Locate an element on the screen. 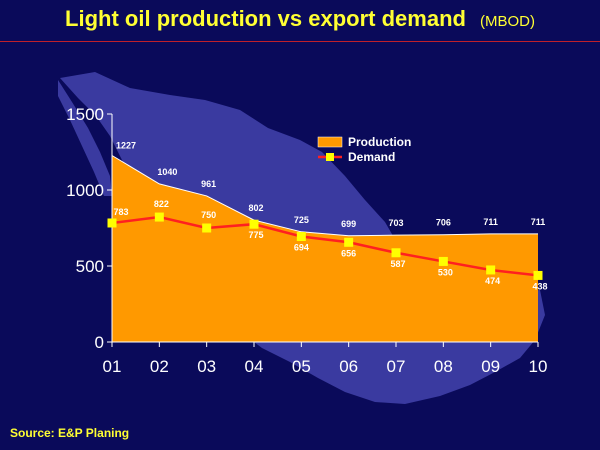 This screenshot has height=450, width=600. production-value-label: 725 is located at coordinates (301, 220).